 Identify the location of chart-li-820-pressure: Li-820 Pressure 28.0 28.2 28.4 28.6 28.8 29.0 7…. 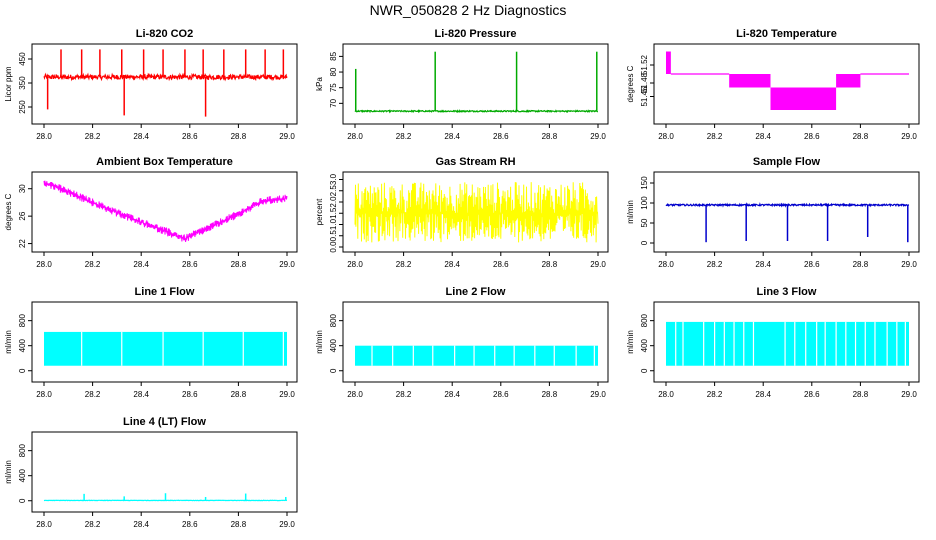
(462, 84).